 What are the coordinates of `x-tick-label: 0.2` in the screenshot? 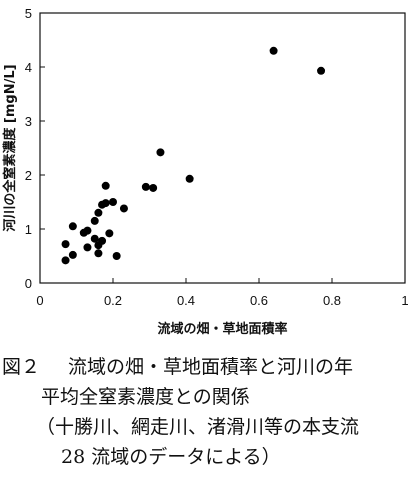 It's located at (113, 300).